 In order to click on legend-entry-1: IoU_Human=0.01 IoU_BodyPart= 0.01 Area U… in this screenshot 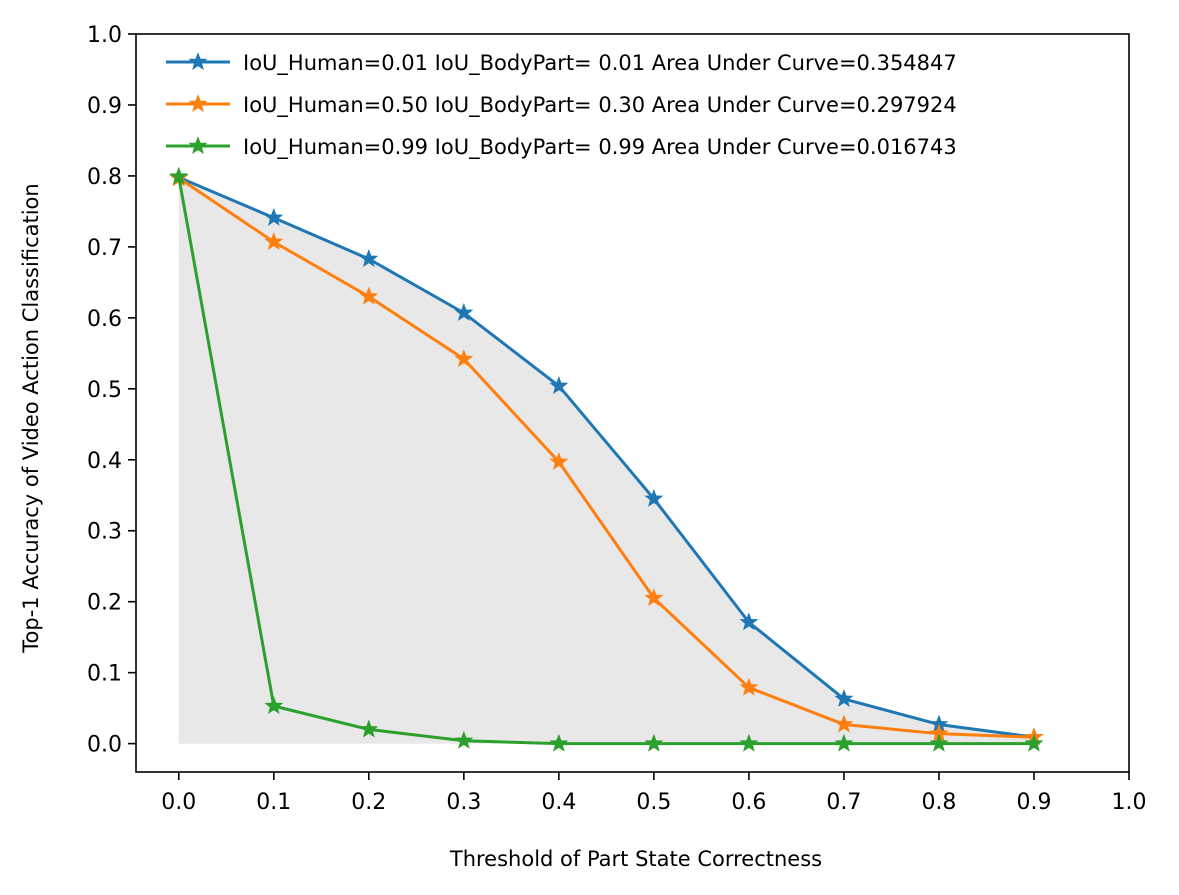, I will do `click(561, 63)`.